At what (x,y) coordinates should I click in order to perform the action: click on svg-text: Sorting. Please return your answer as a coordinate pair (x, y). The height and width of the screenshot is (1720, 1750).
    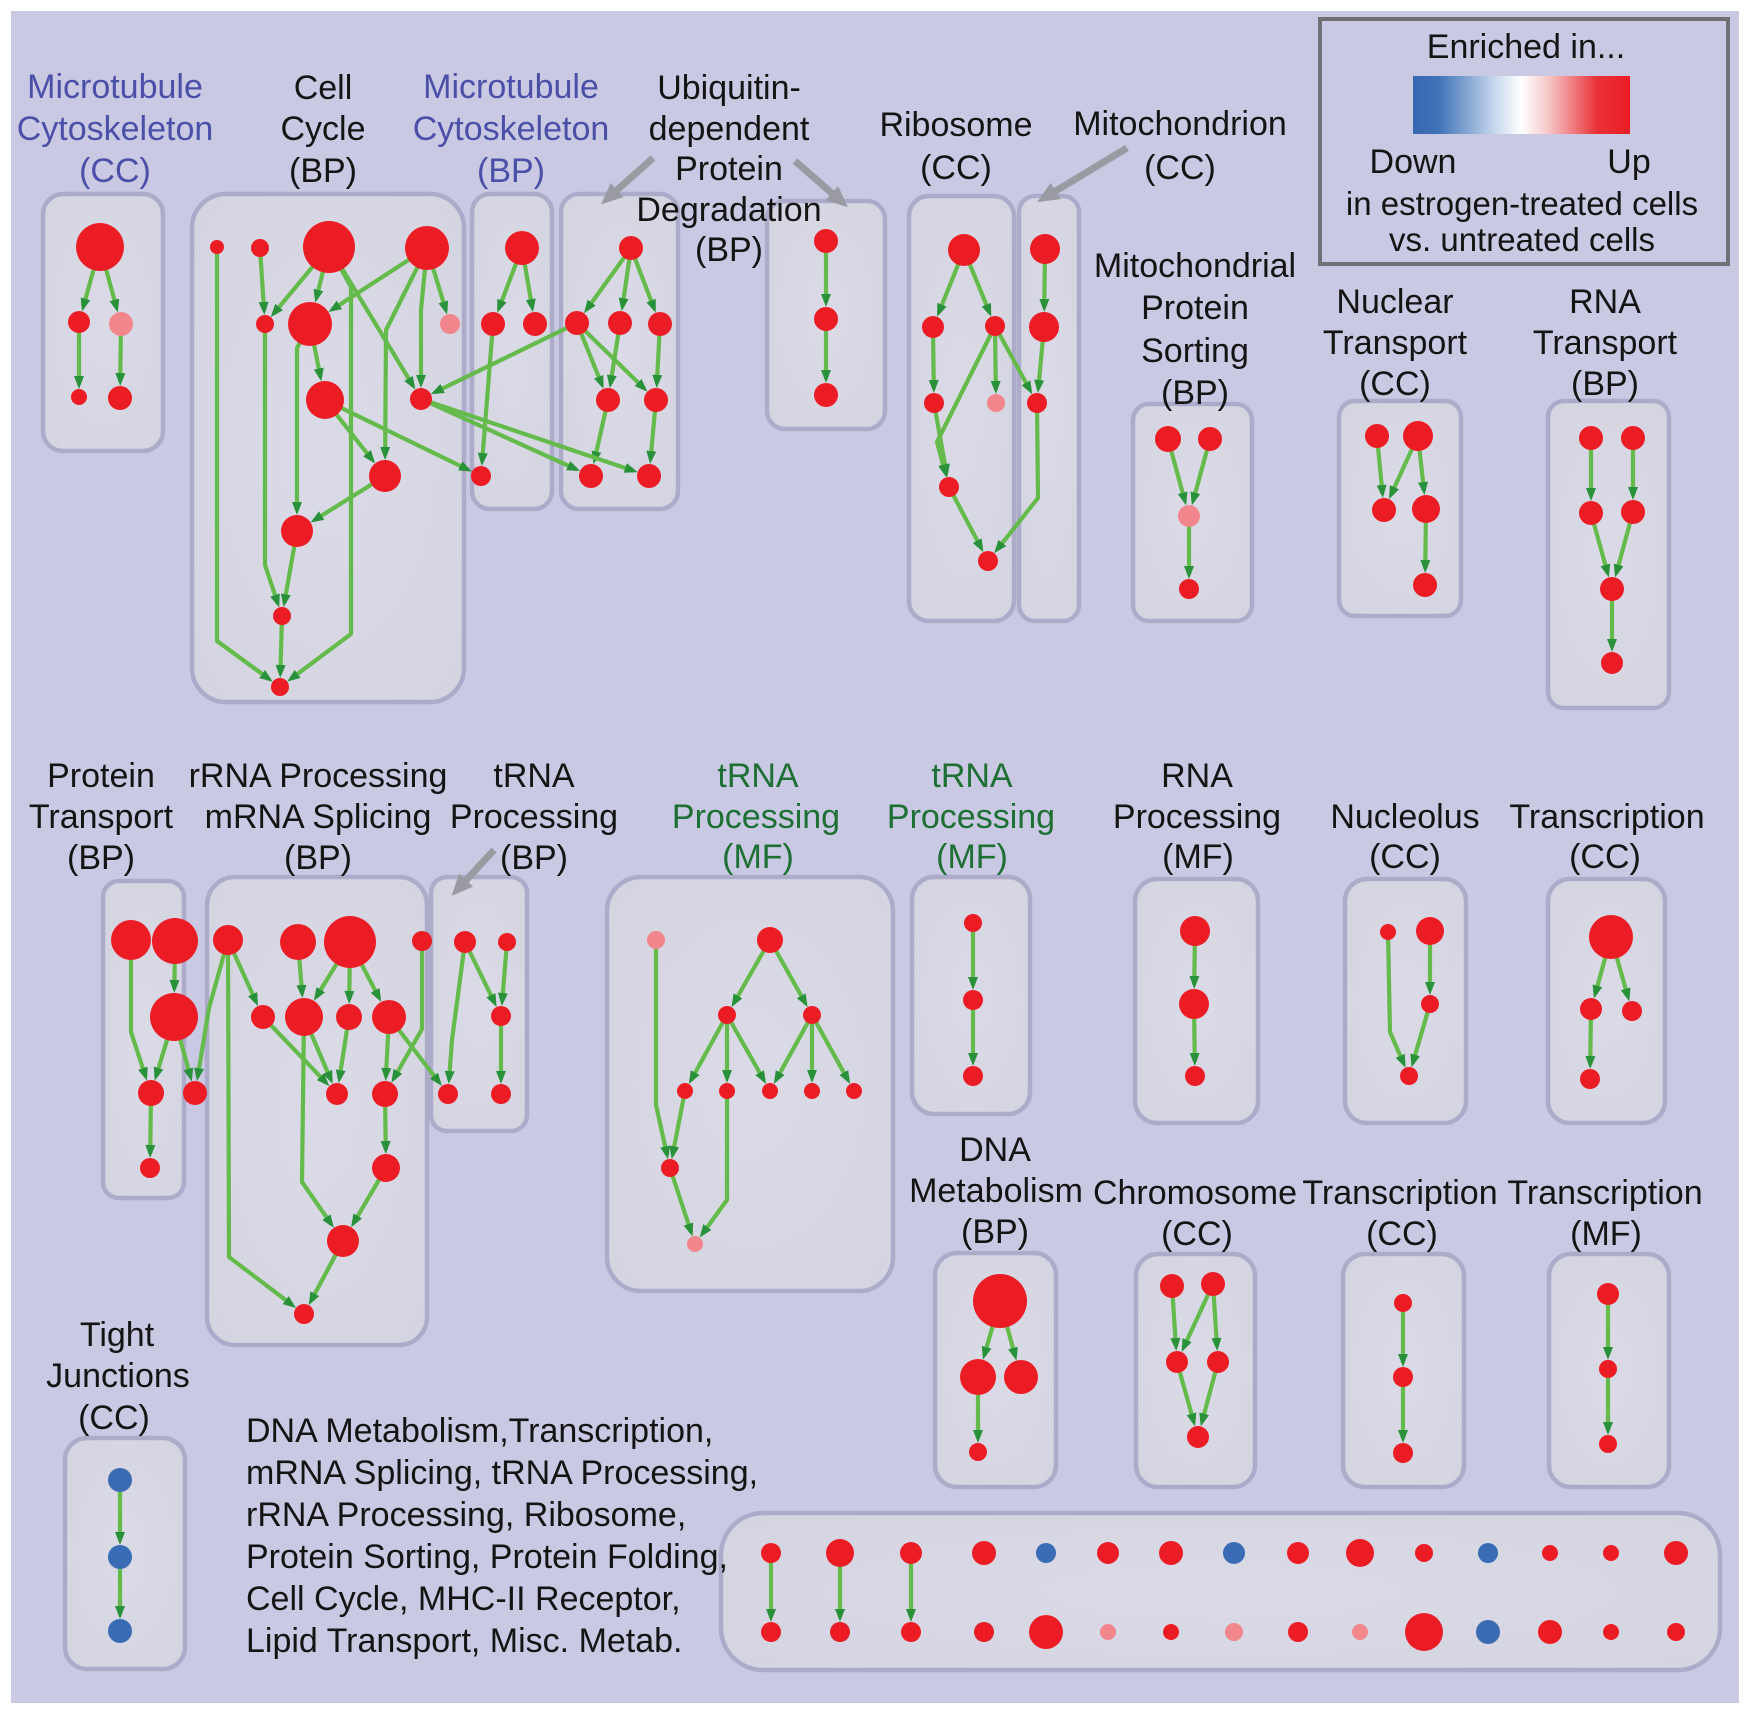
    Looking at the image, I should click on (1195, 351).